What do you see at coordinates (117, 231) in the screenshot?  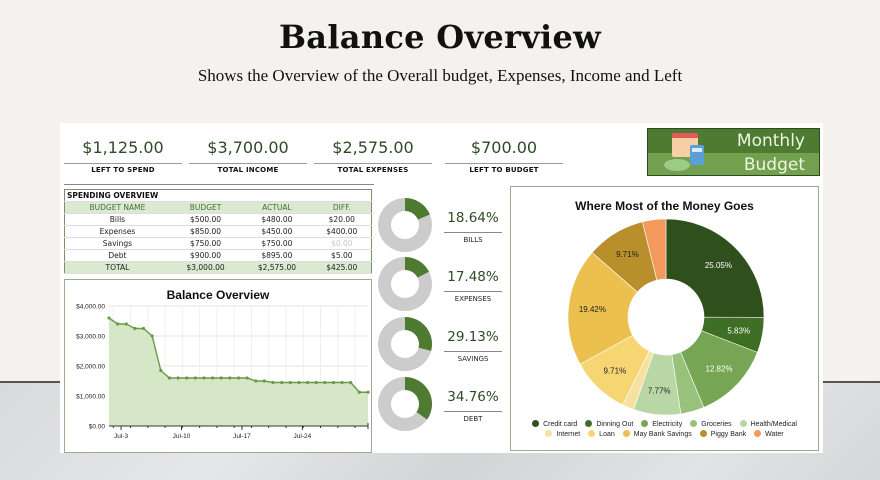 I see `cell: Expenses` at bounding box center [117, 231].